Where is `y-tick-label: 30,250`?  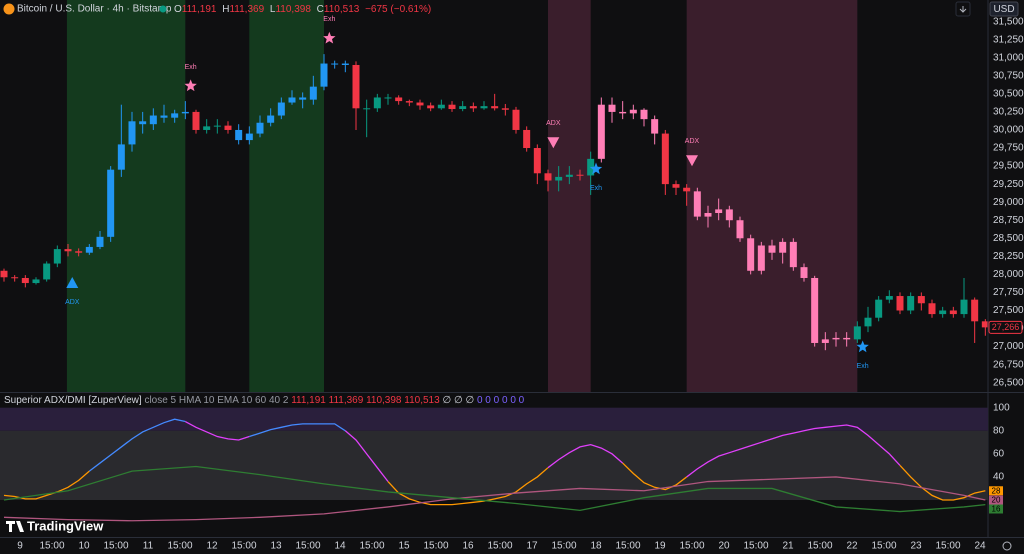
y-tick-label: 30,250 is located at coordinates (1008, 112).